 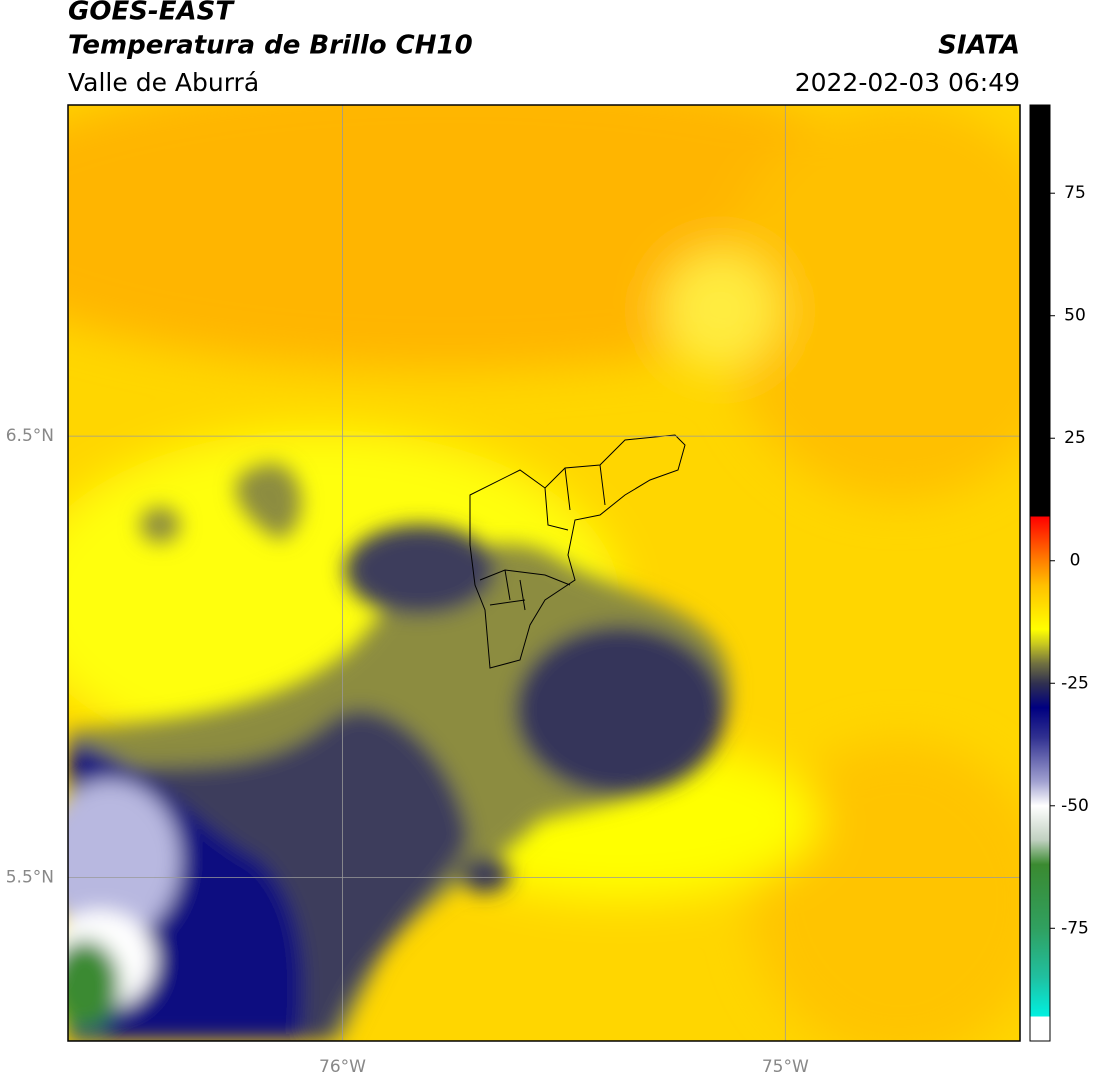 I want to click on x-tick-label: 75°W, so click(x=785, y=1067).